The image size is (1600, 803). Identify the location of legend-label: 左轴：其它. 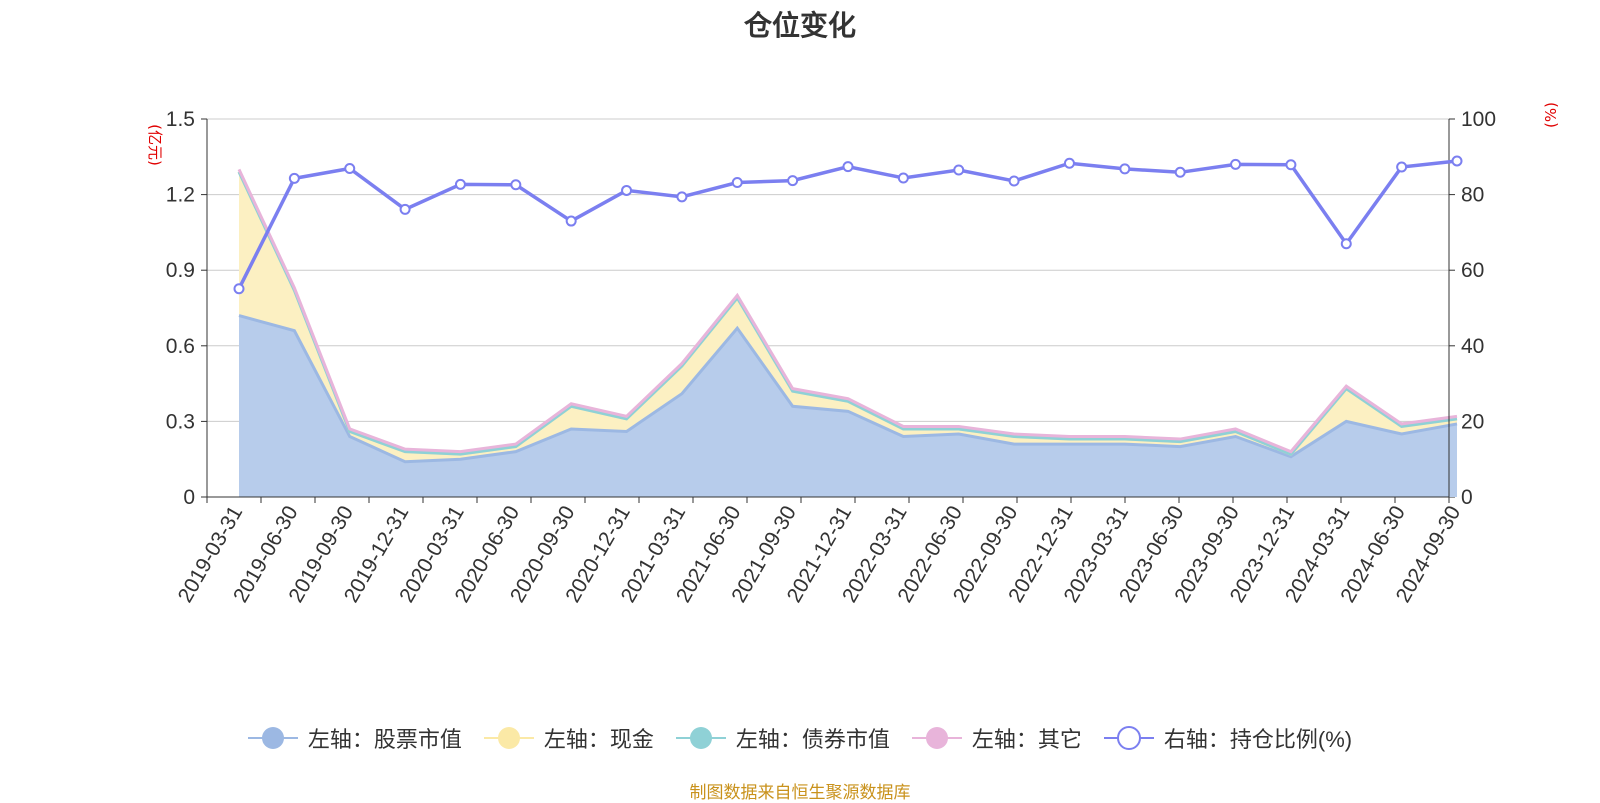
(1026, 739).